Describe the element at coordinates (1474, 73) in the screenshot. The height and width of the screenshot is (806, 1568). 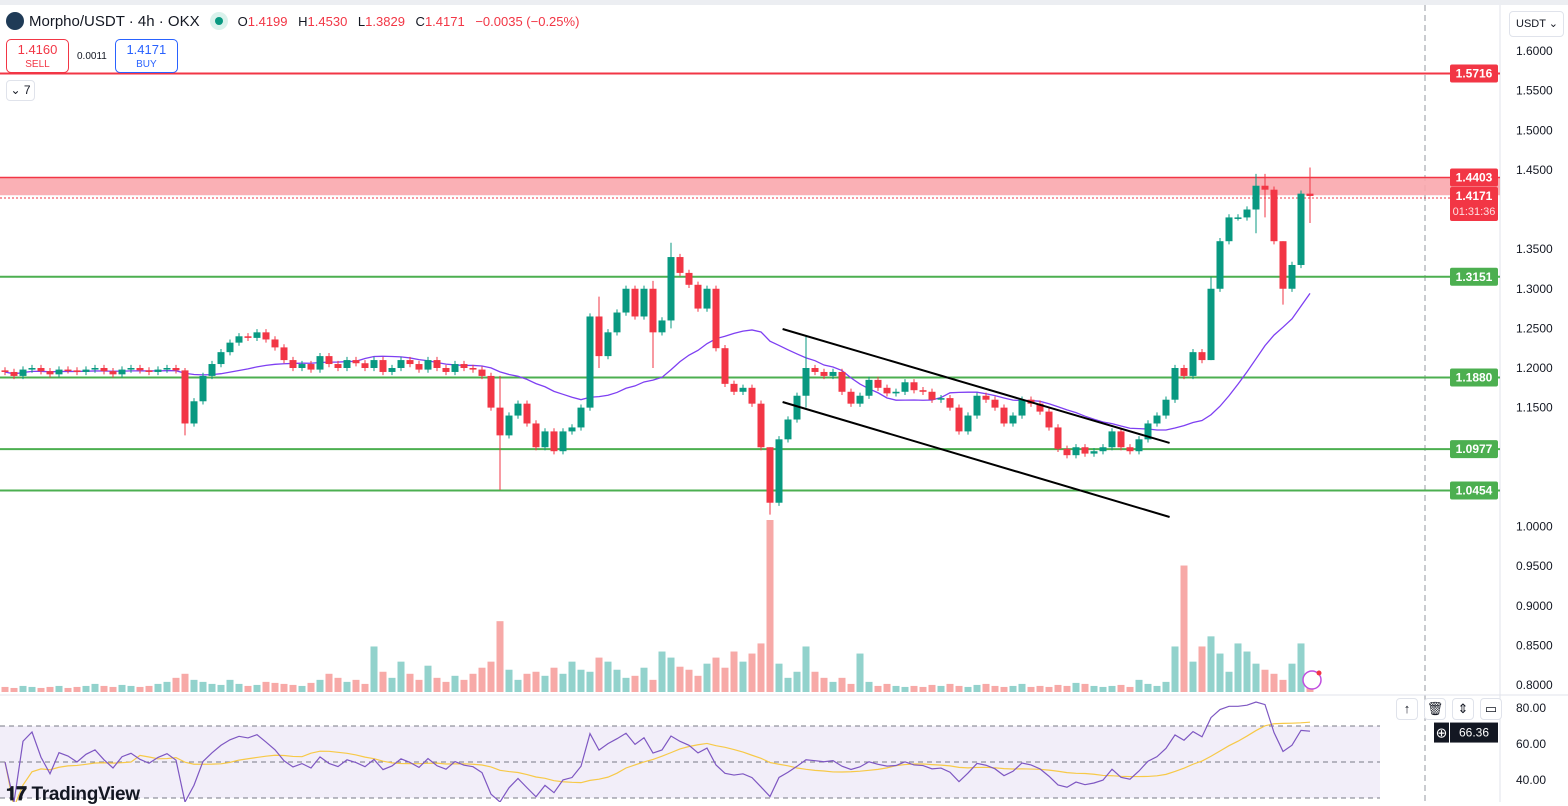
I see `resistance-price-label-bg` at that location.